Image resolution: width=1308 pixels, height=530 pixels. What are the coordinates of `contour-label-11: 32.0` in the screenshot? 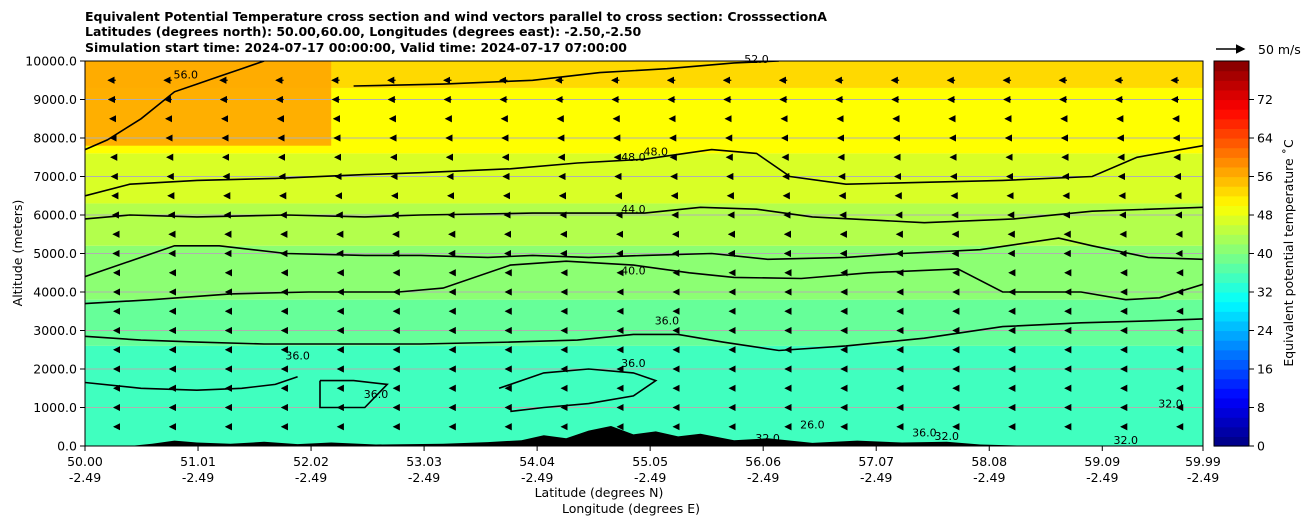 It's located at (1126, 440).